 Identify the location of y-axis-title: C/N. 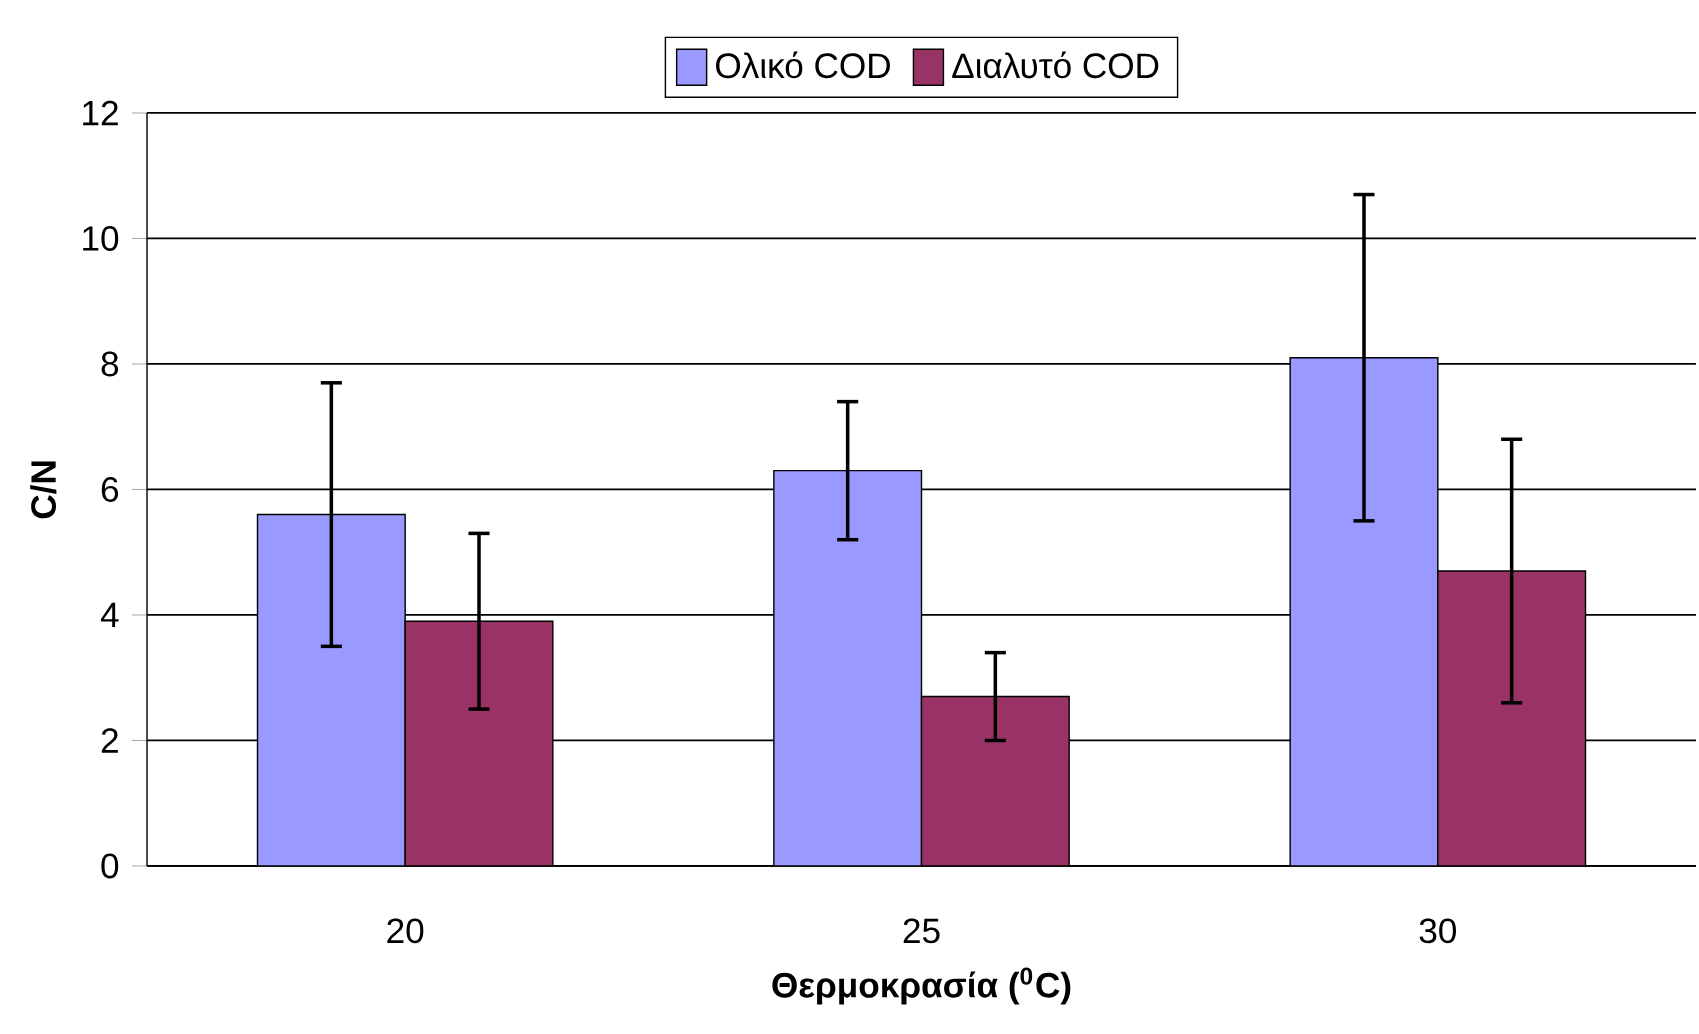
(43, 490).